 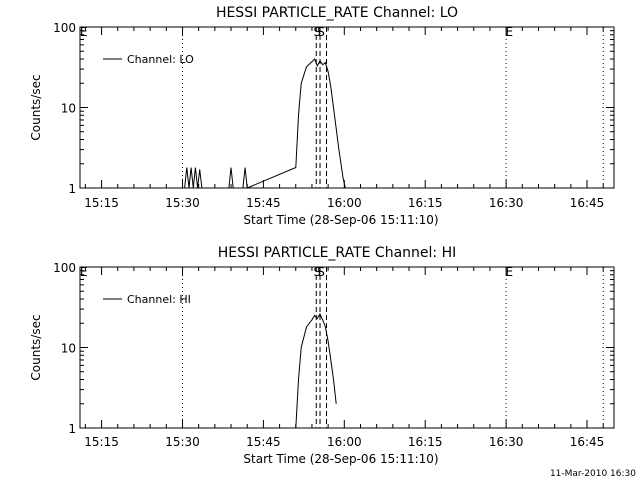 What do you see at coordinates (337, 13) in the screenshot?
I see `chart-title: HESSI PARTICLE_RATE Channel: LO` at bounding box center [337, 13].